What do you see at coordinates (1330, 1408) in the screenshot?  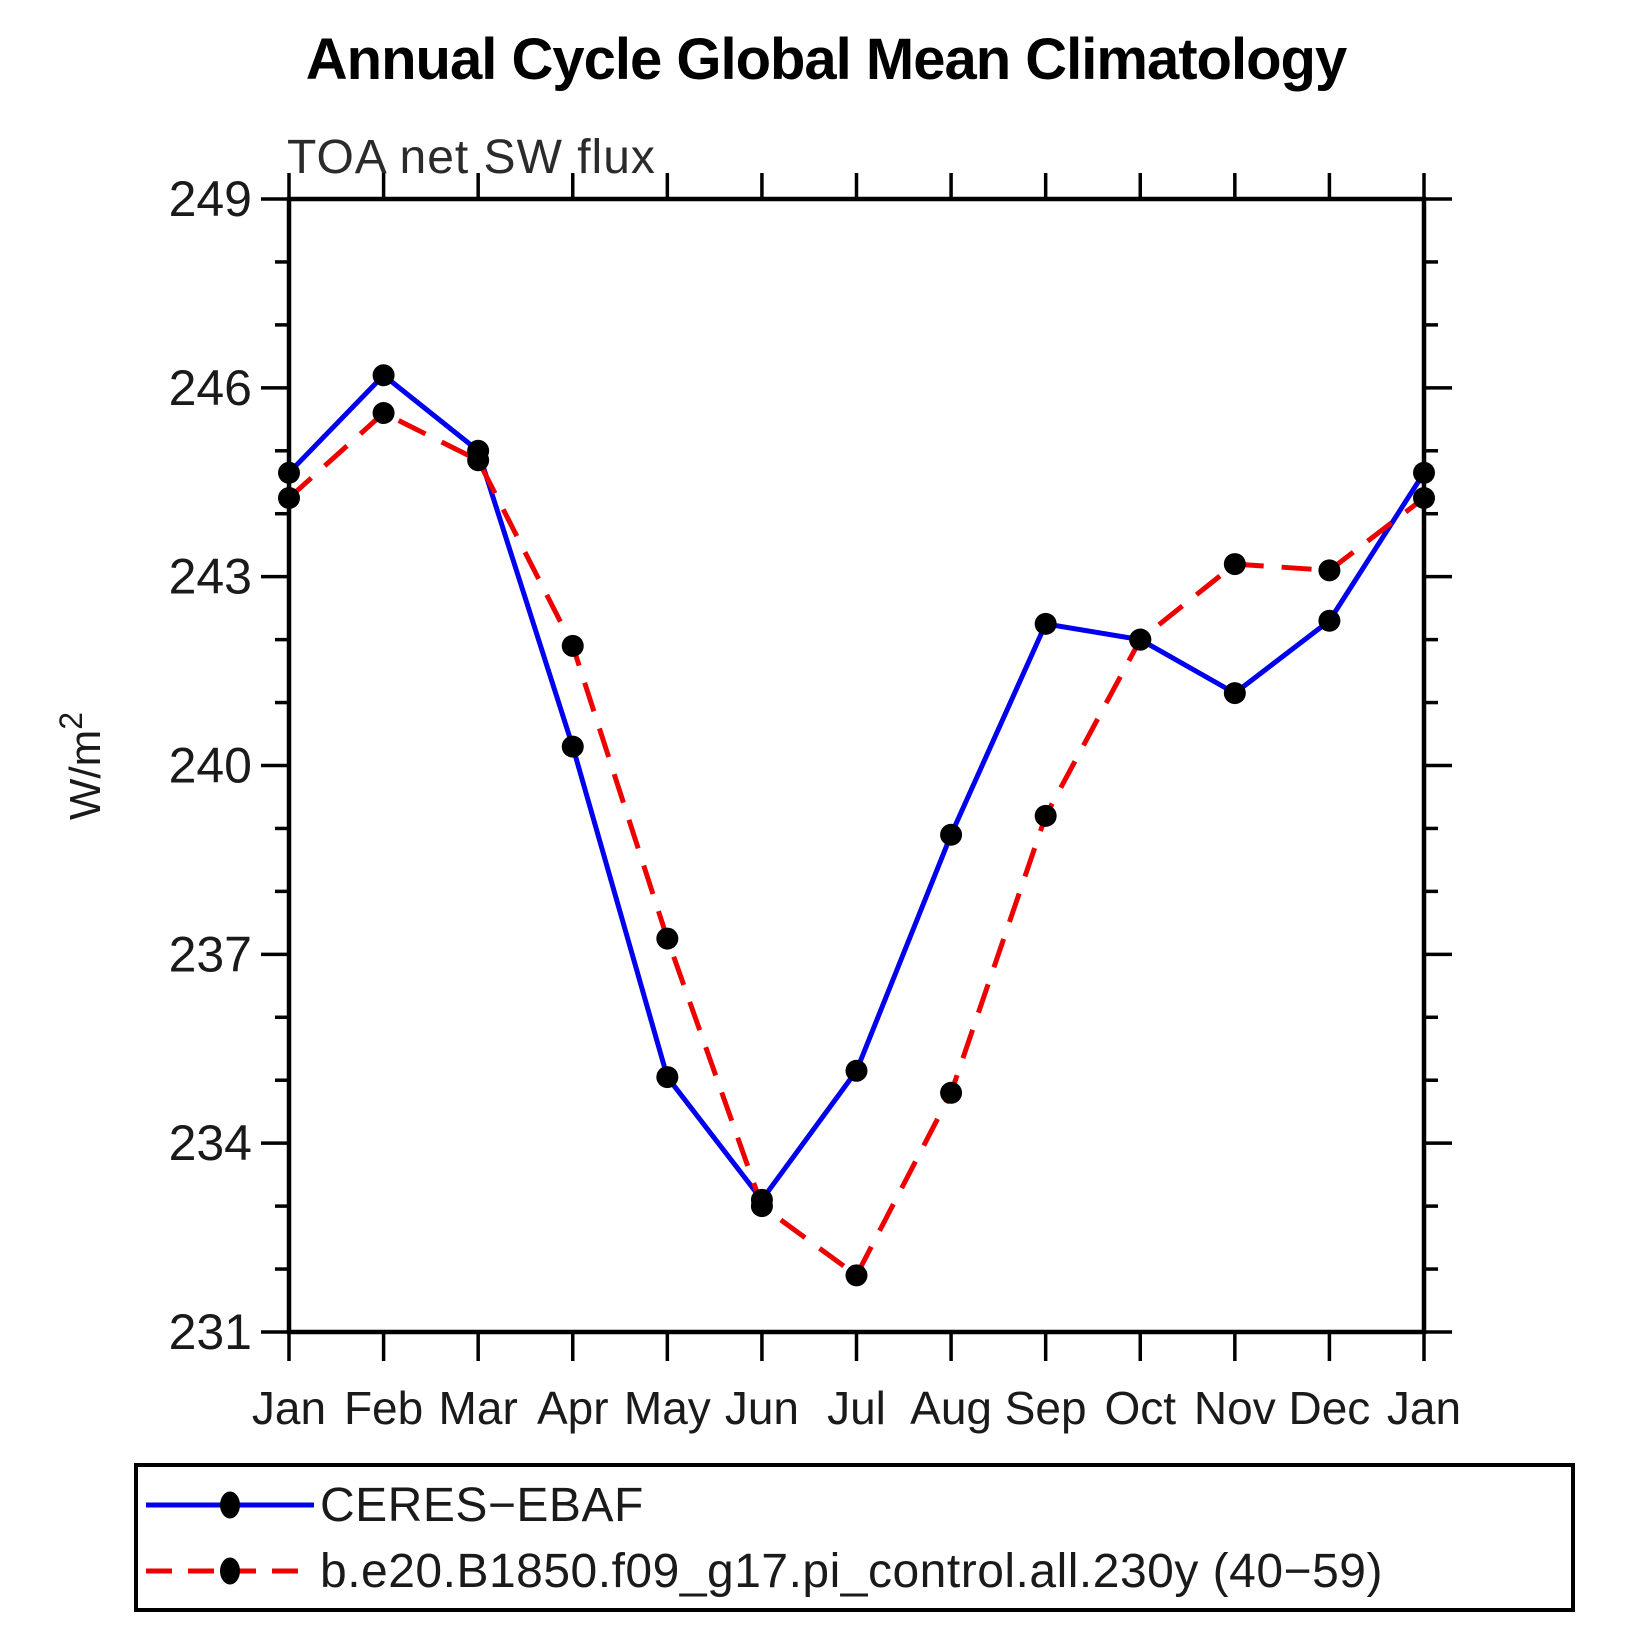 I see `x-tick-label: Dec` at bounding box center [1330, 1408].